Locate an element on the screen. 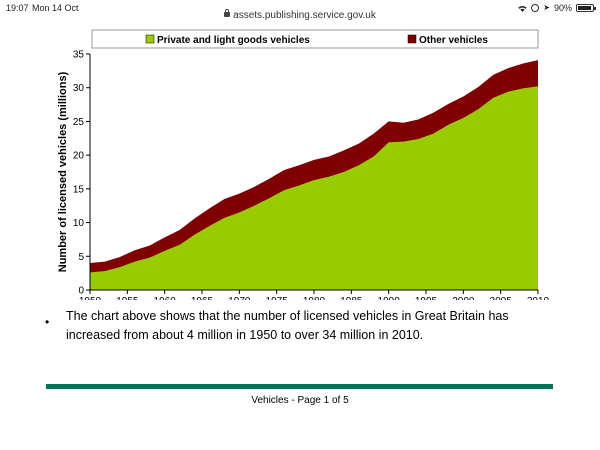 This screenshot has width=600, height=450. status-time: 19:07 is located at coordinates (17, 8).